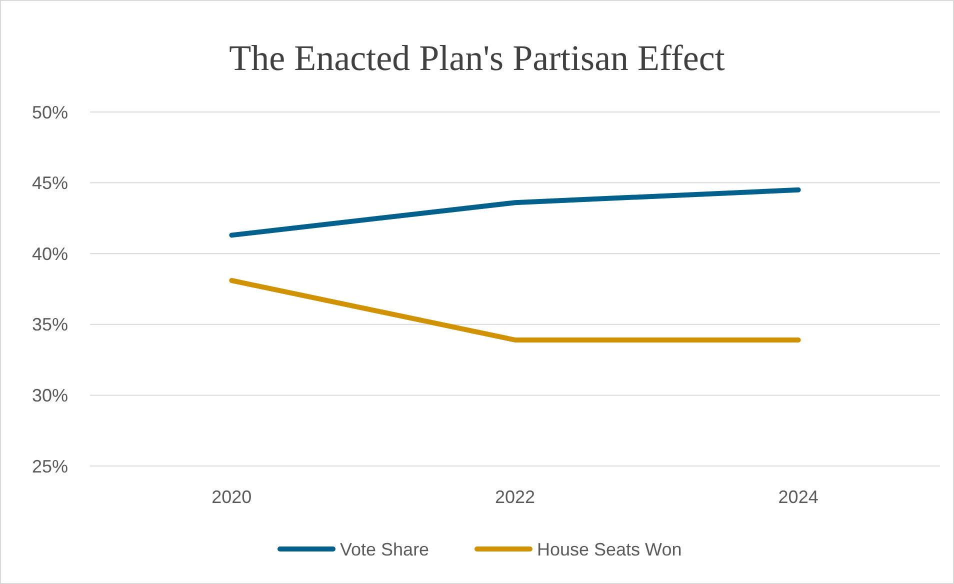 The width and height of the screenshot is (954, 584). What do you see at coordinates (232, 497) in the screenshot?
I see `x-tick-label: 2020` at bounding box center [232, 497].